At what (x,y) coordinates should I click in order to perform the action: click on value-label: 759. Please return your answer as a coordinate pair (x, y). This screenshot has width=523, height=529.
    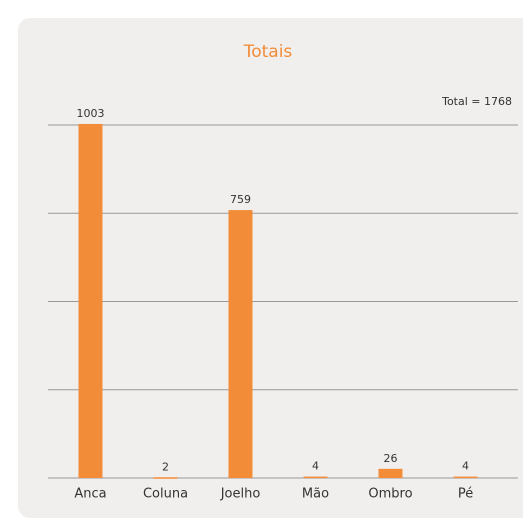
    Looking at the image, I should click on (240, 199).